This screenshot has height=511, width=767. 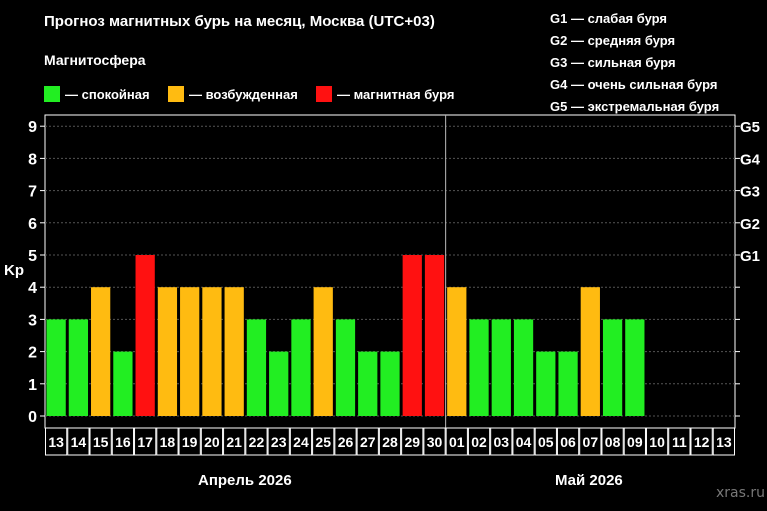 I want to click on x-tick-label: 21, so click(x=234, y=442).